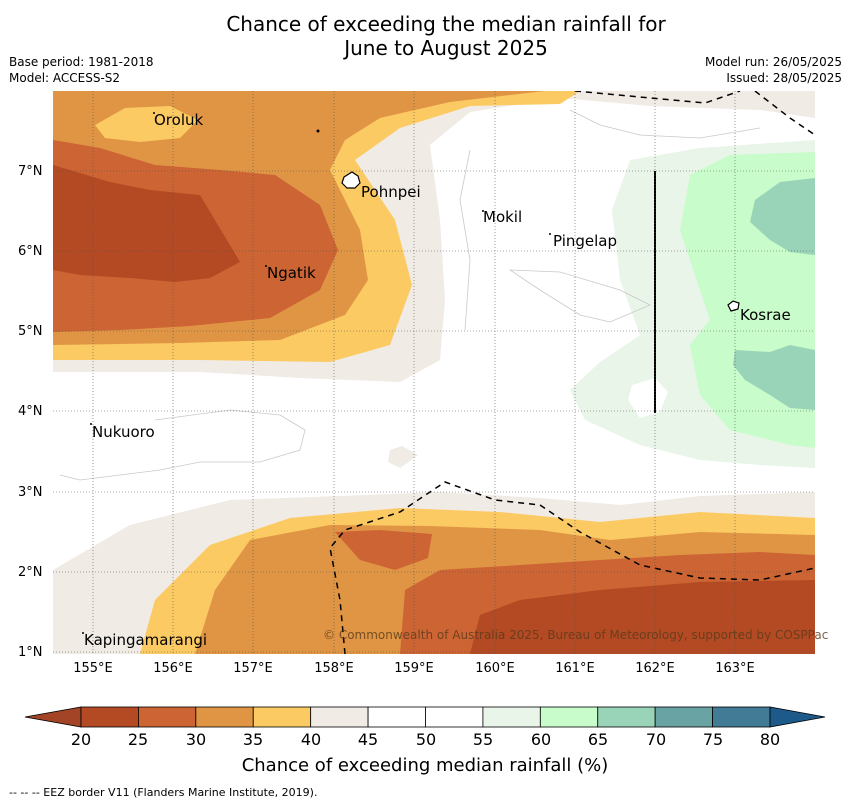  I want to click on colorbar, so click(425, 717).